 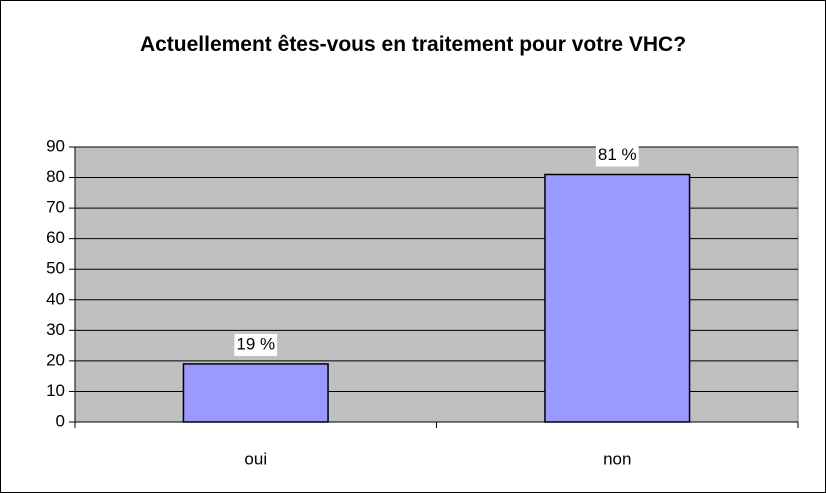 I want to click on value-label: 19 %, so click(x=255, y=343).